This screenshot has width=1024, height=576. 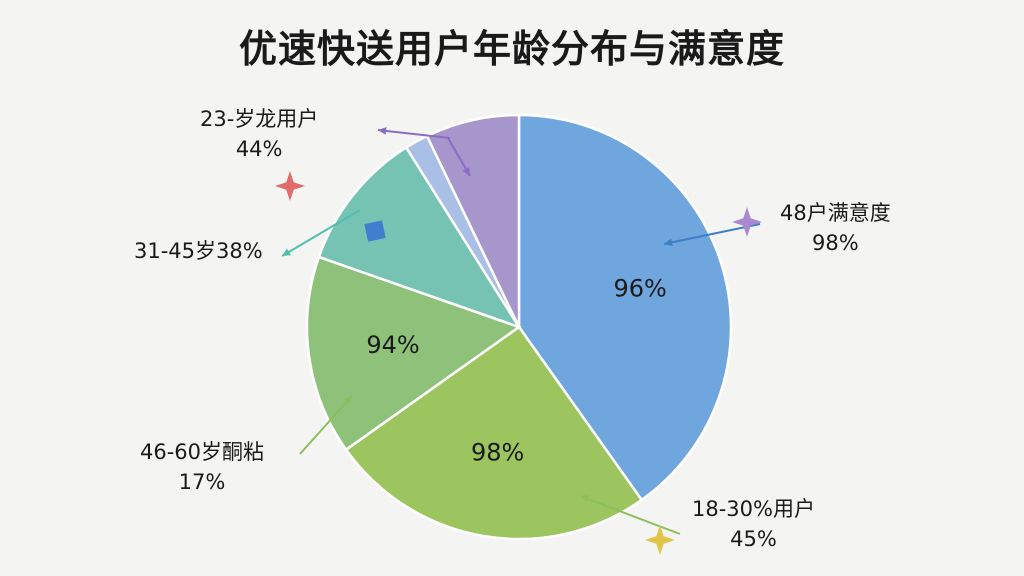 I want to click on slice-value-label: 94%, so click(x=392, y=345).